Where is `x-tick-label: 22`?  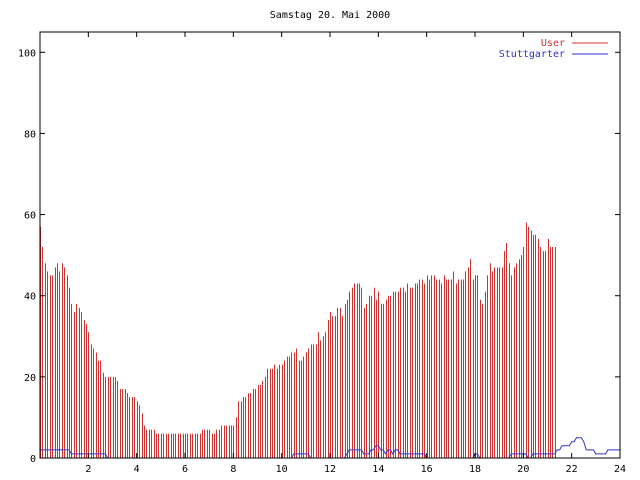
x-tick-label: 22 is located at coordinates (572, 469).